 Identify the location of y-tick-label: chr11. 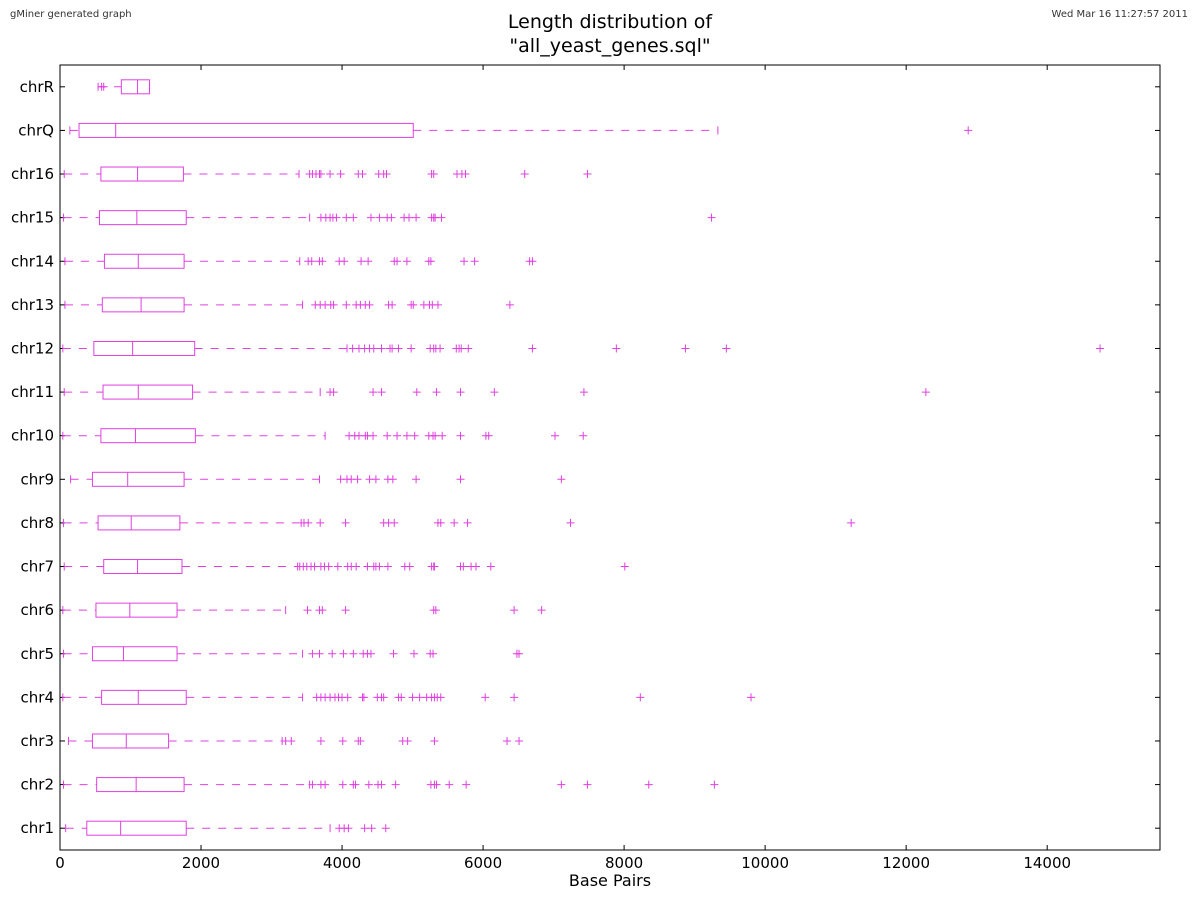
(32, 392).